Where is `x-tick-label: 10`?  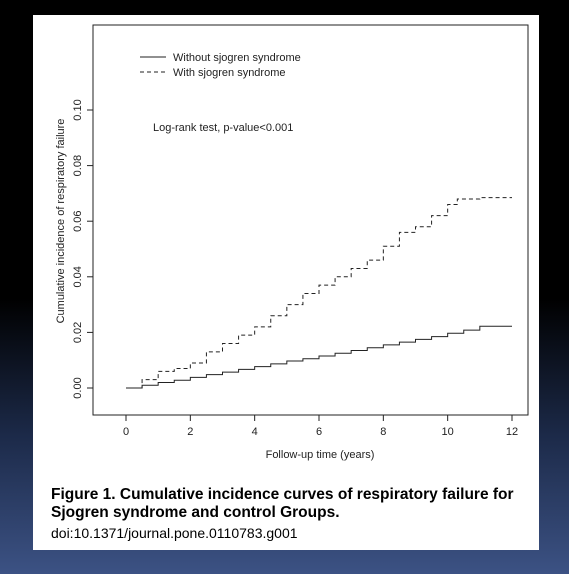 x-tick-label: 10 is located at coordinates (448, 432).